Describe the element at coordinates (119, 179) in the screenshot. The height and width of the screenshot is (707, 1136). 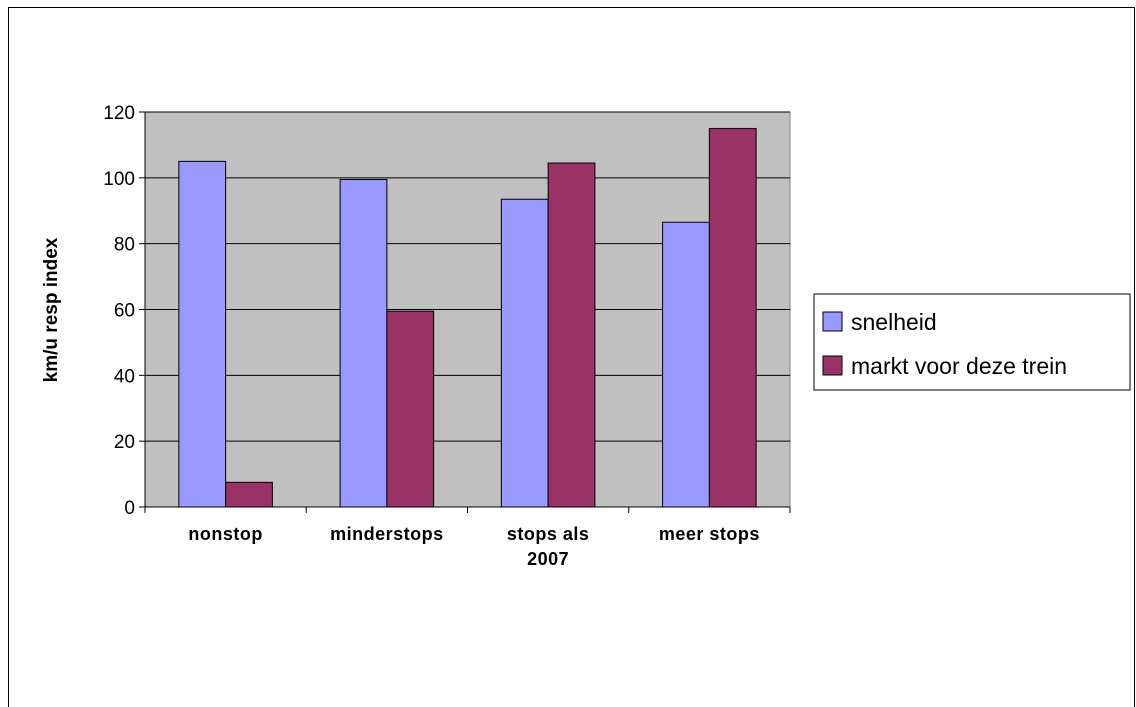
I see `y-tick-label: 100` at that location.